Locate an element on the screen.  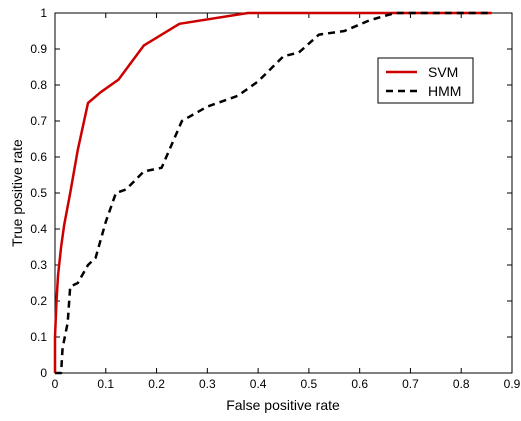
x-tick-label: 0.3 is located at coordinates (207, 384).